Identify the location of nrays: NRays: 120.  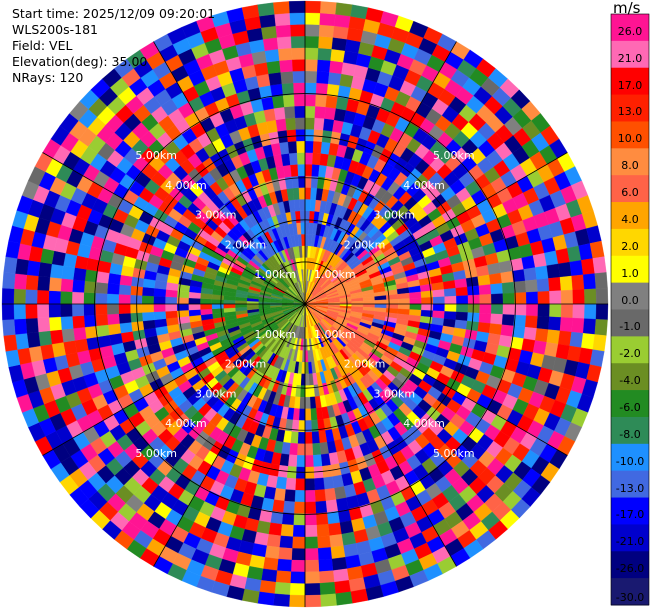
(48, 77).